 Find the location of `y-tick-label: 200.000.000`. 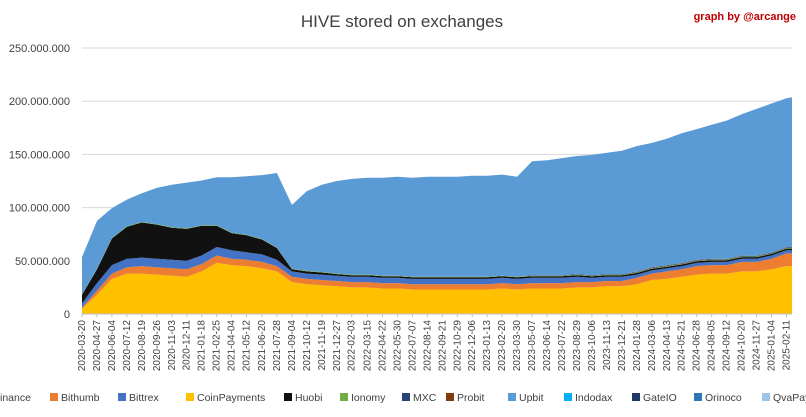

y-tick-label: 200.000.000 is located at coordinates (39, 102).